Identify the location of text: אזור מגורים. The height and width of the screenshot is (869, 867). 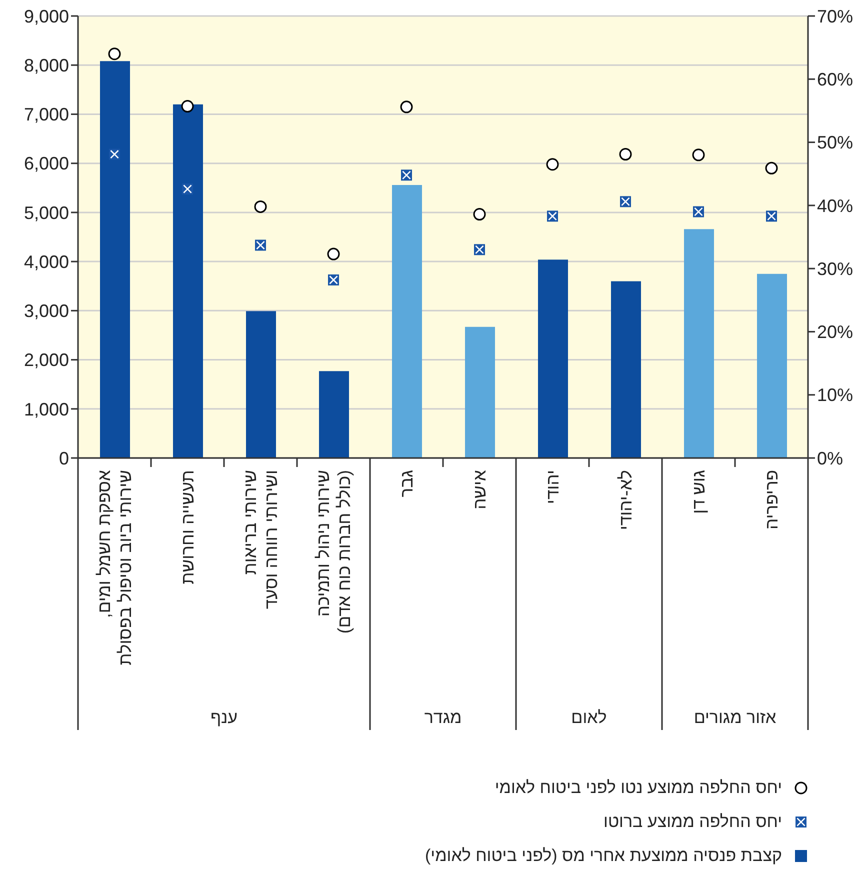
(735, 717).